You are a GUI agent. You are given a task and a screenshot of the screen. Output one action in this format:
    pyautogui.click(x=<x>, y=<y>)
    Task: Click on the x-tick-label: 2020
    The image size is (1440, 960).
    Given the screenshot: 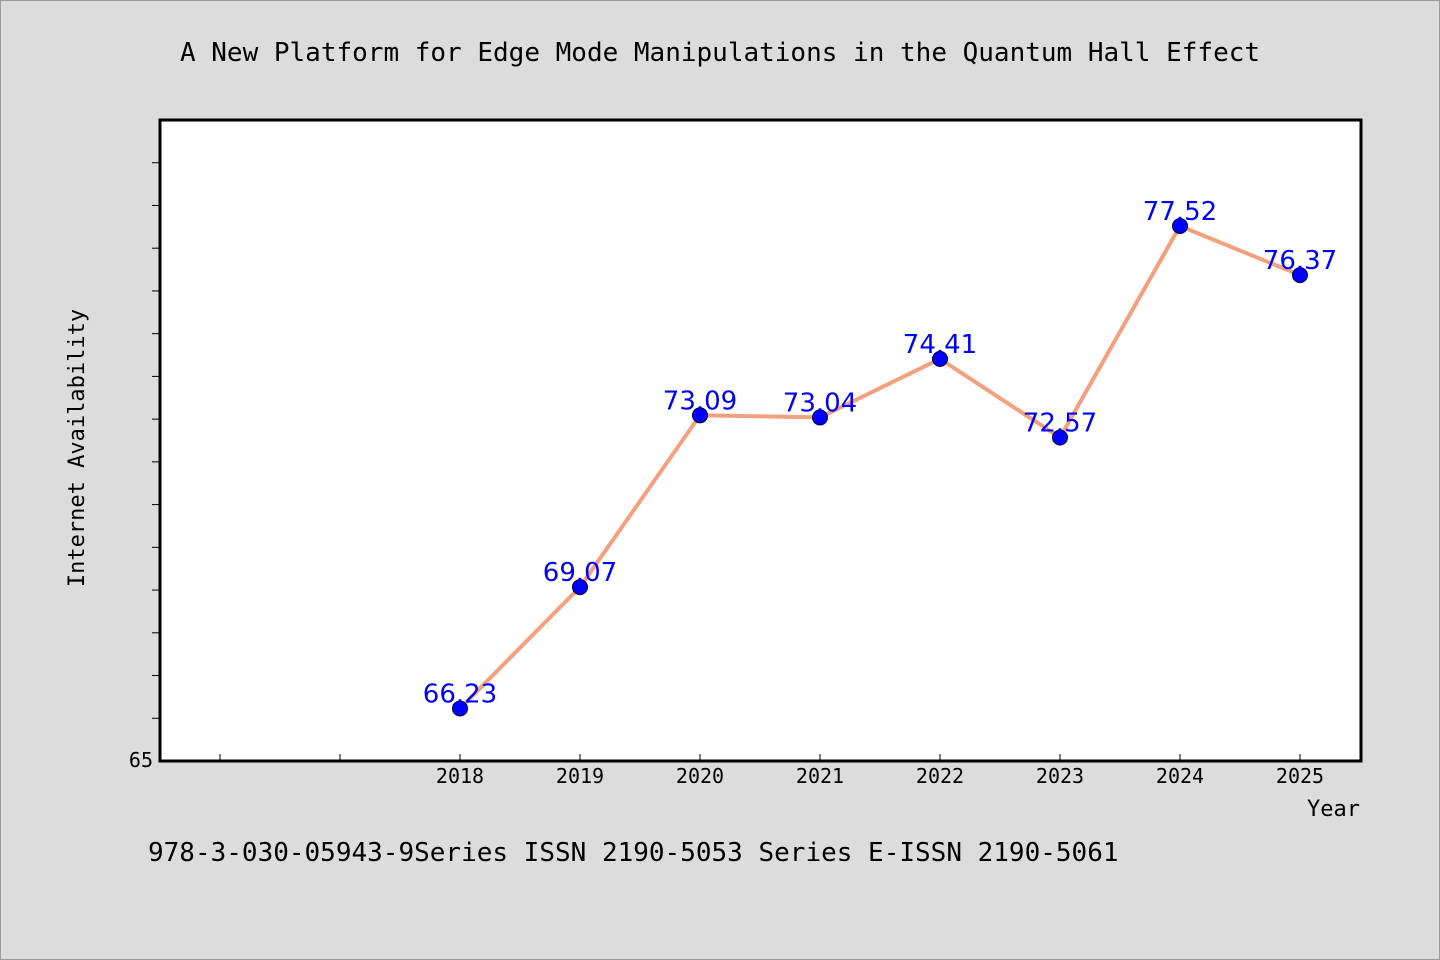 What is the action you would take?
    pyautogui.click(x=700, y=776)
    